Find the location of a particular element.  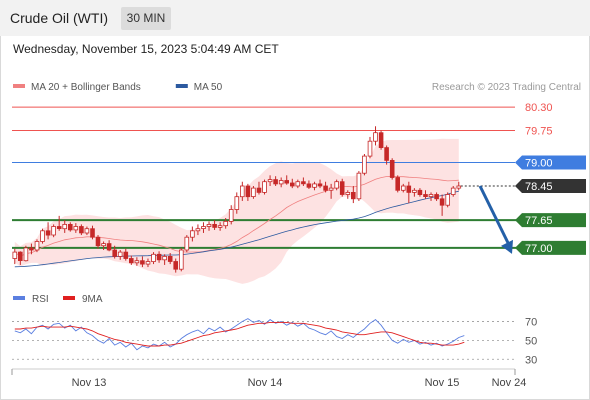

rsi-ma-line is located at coordinates (239, 334).